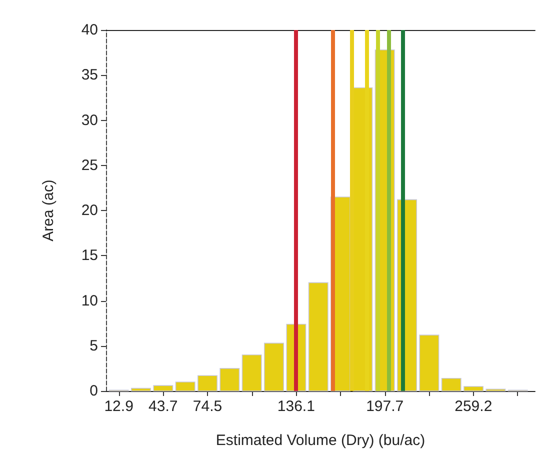  What do you see at coordinates (89, 301) in the screenshot?
I see `y-tick-label: 10` at bounding box center [89, 301].